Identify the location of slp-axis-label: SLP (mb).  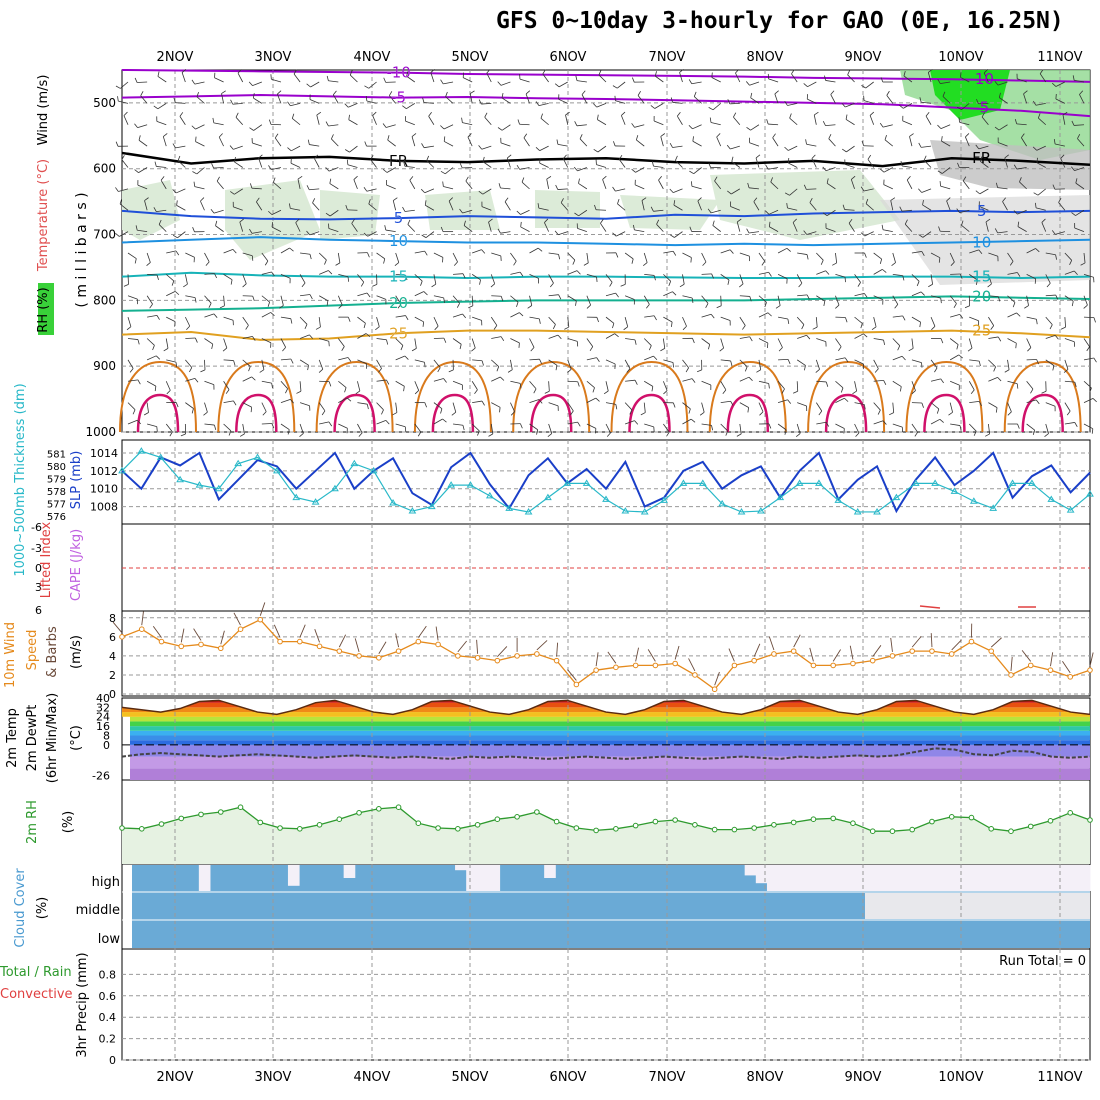
(76, 480).